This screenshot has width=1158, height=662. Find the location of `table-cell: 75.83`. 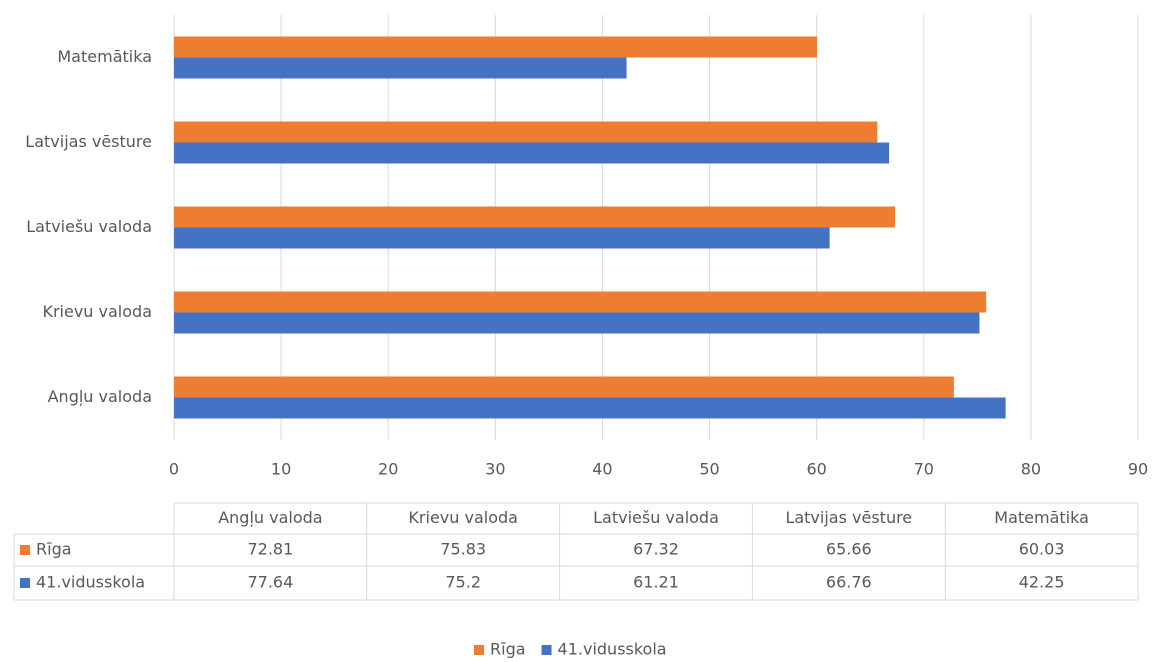

table-cell: 75.83 is located at coordinates (463, 549).